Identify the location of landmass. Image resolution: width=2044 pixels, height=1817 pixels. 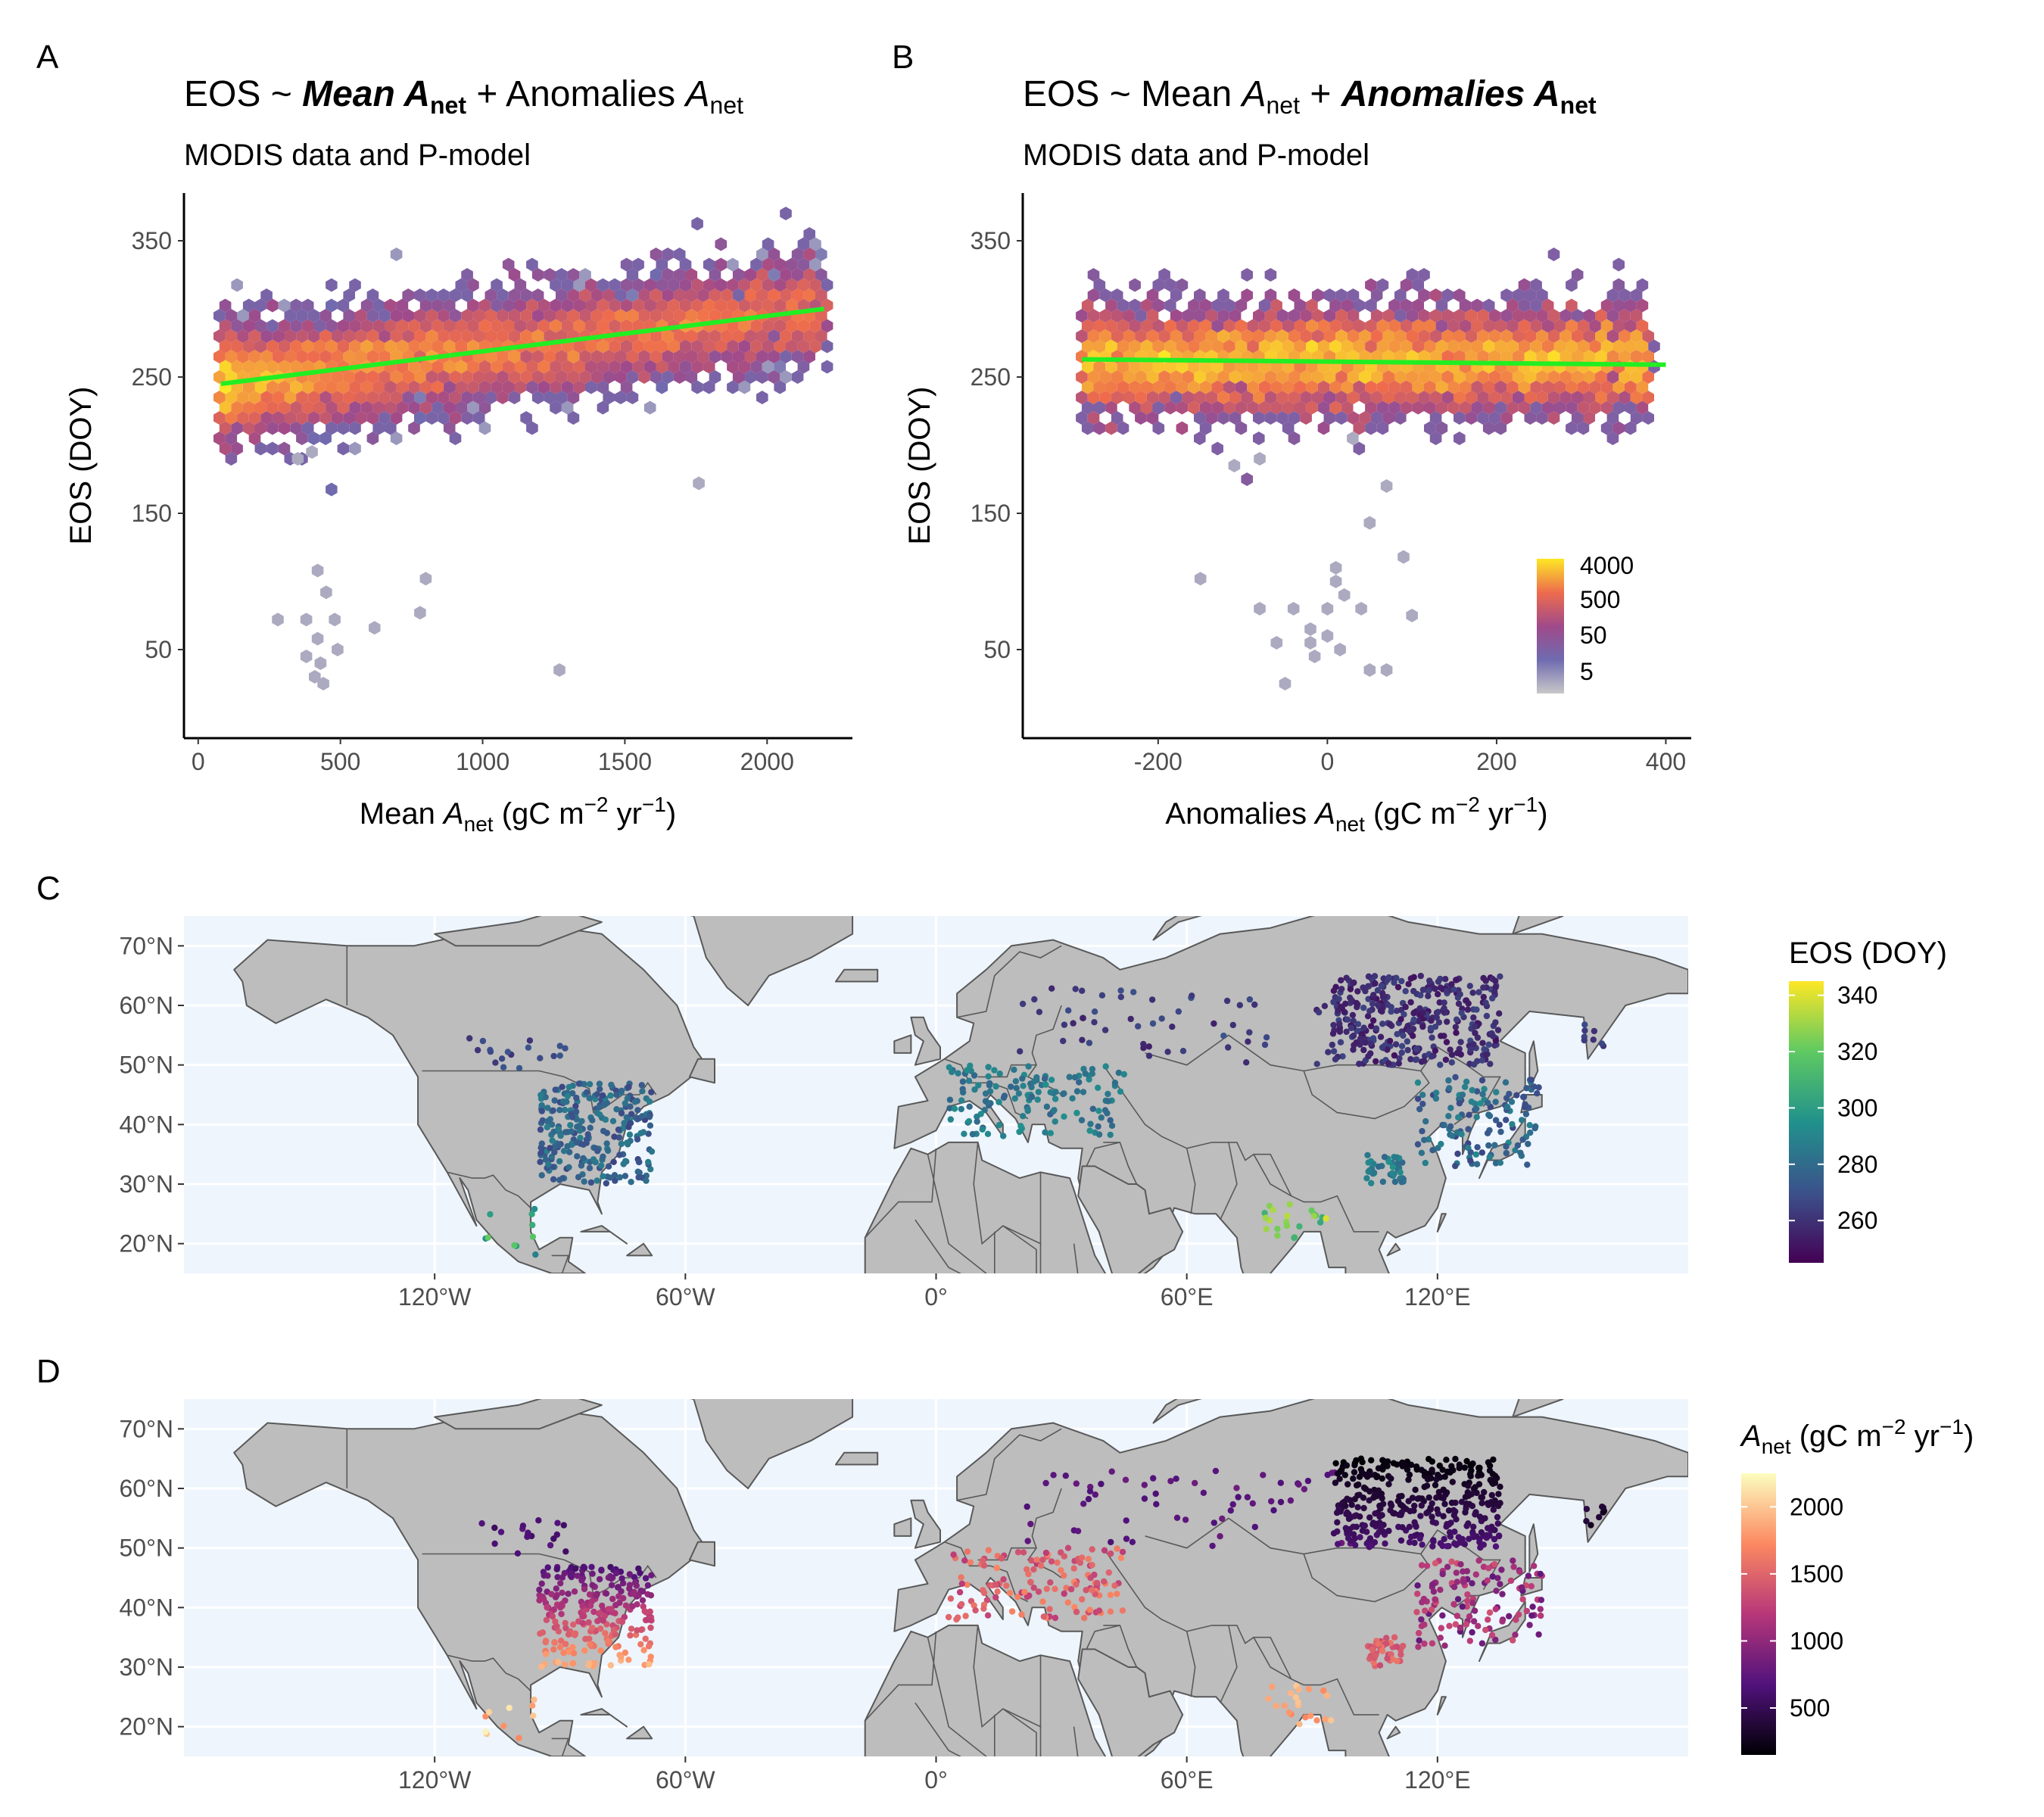
(518, 931).